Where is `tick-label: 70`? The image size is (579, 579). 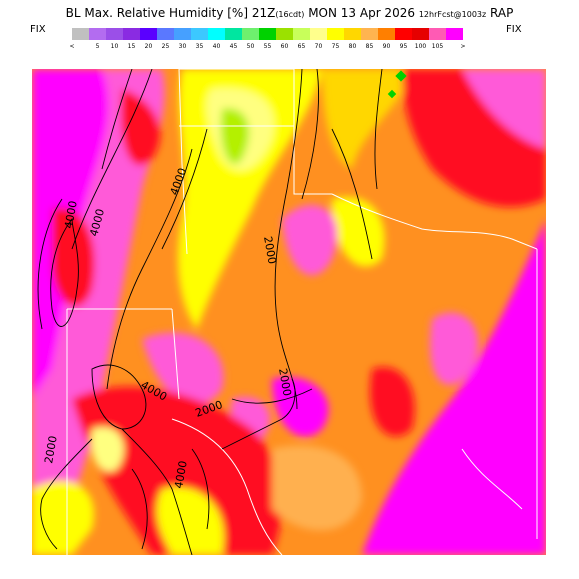 tick-label: 70 is located at coordinates (318, 46).